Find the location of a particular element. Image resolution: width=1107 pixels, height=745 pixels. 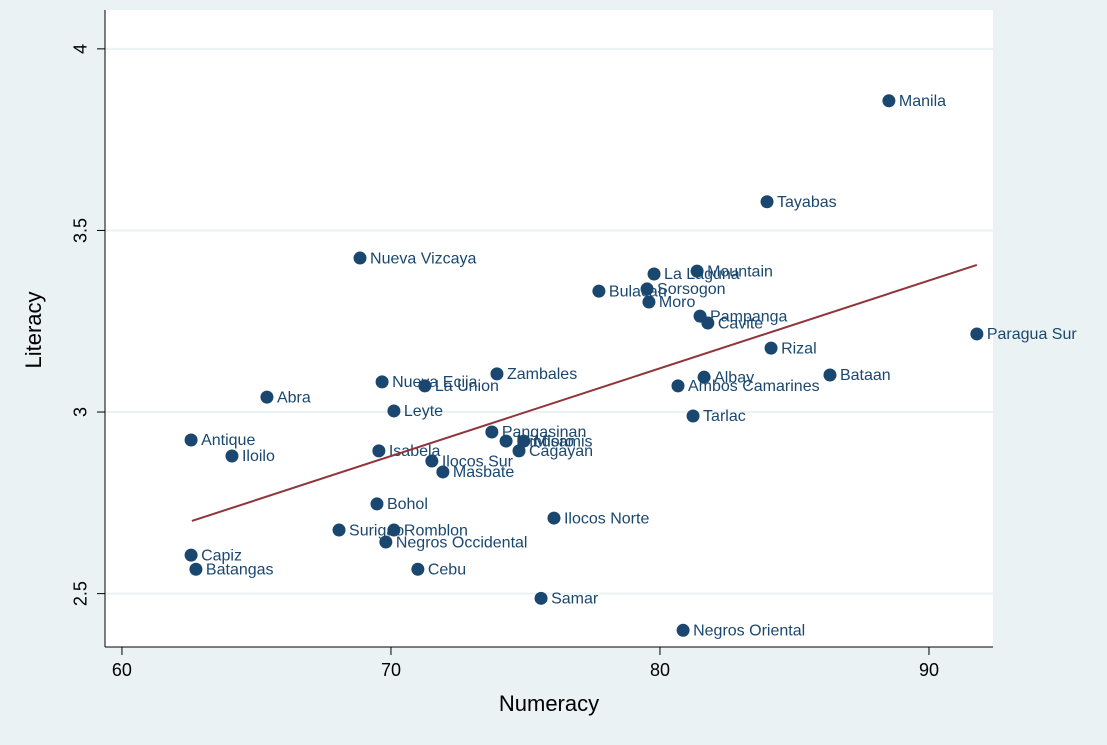

point-label: Samar is located at coordinates (575, 599).